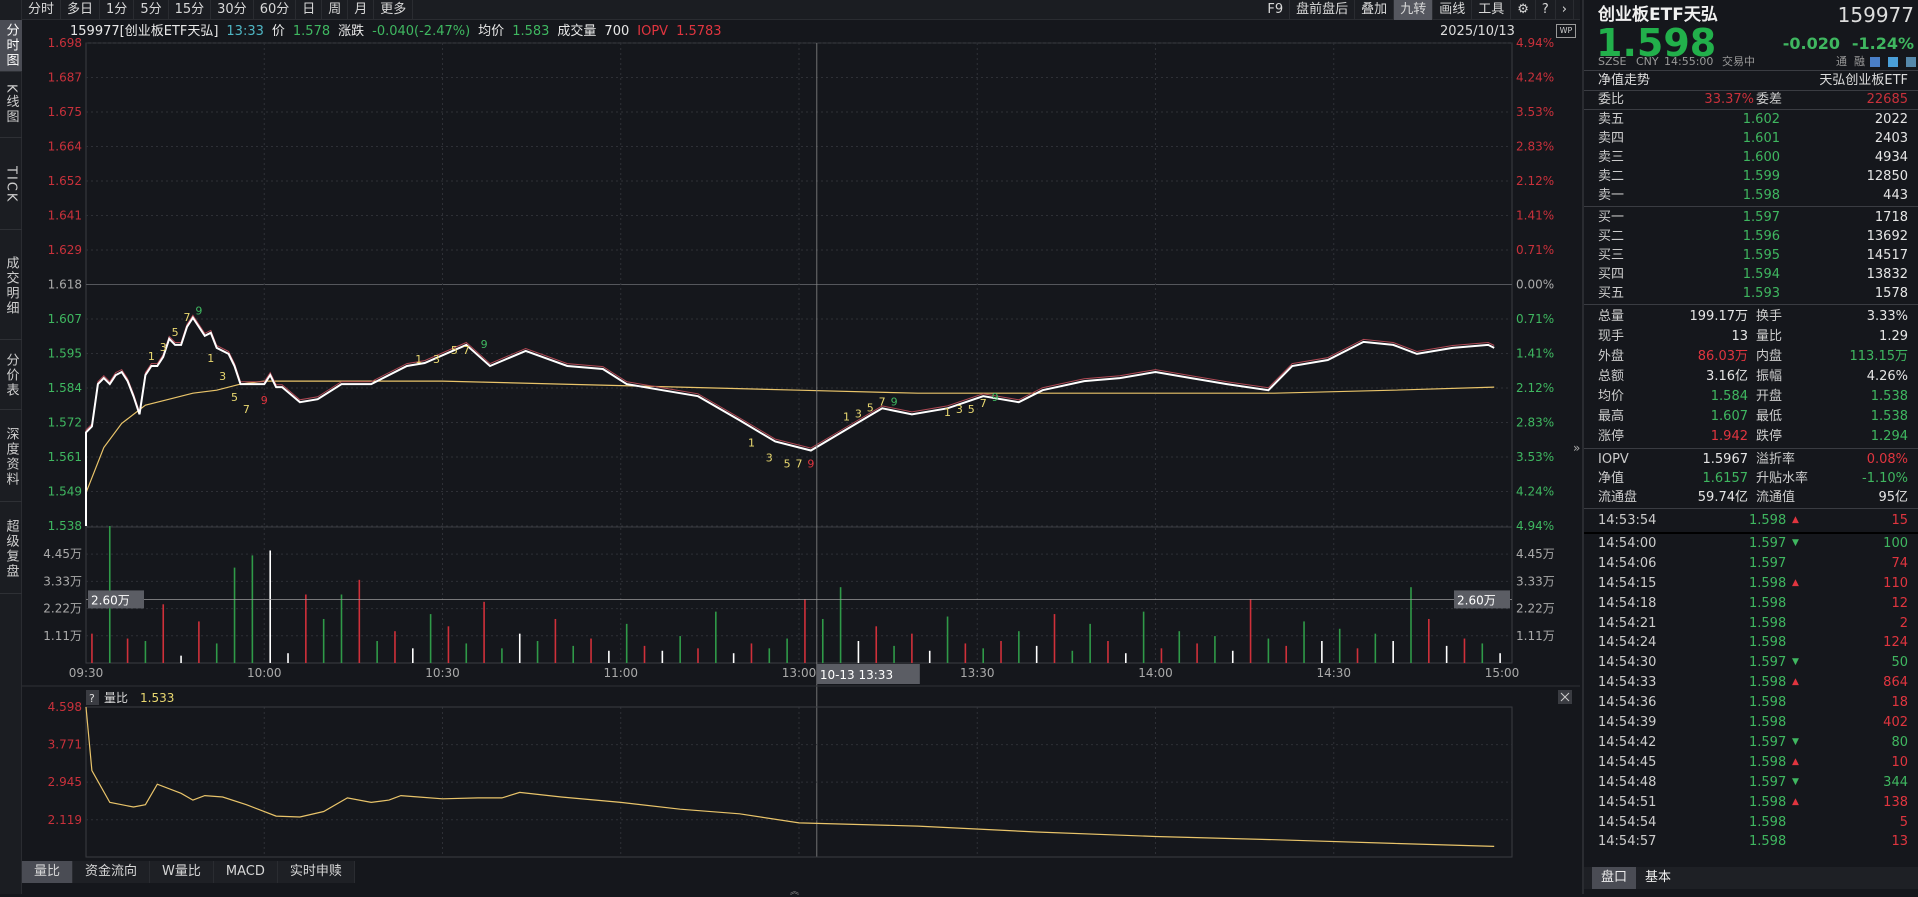 The height and width of the screenshot is (897, 1918). I want to click on level-label: 卖二, so click(1611, 176).